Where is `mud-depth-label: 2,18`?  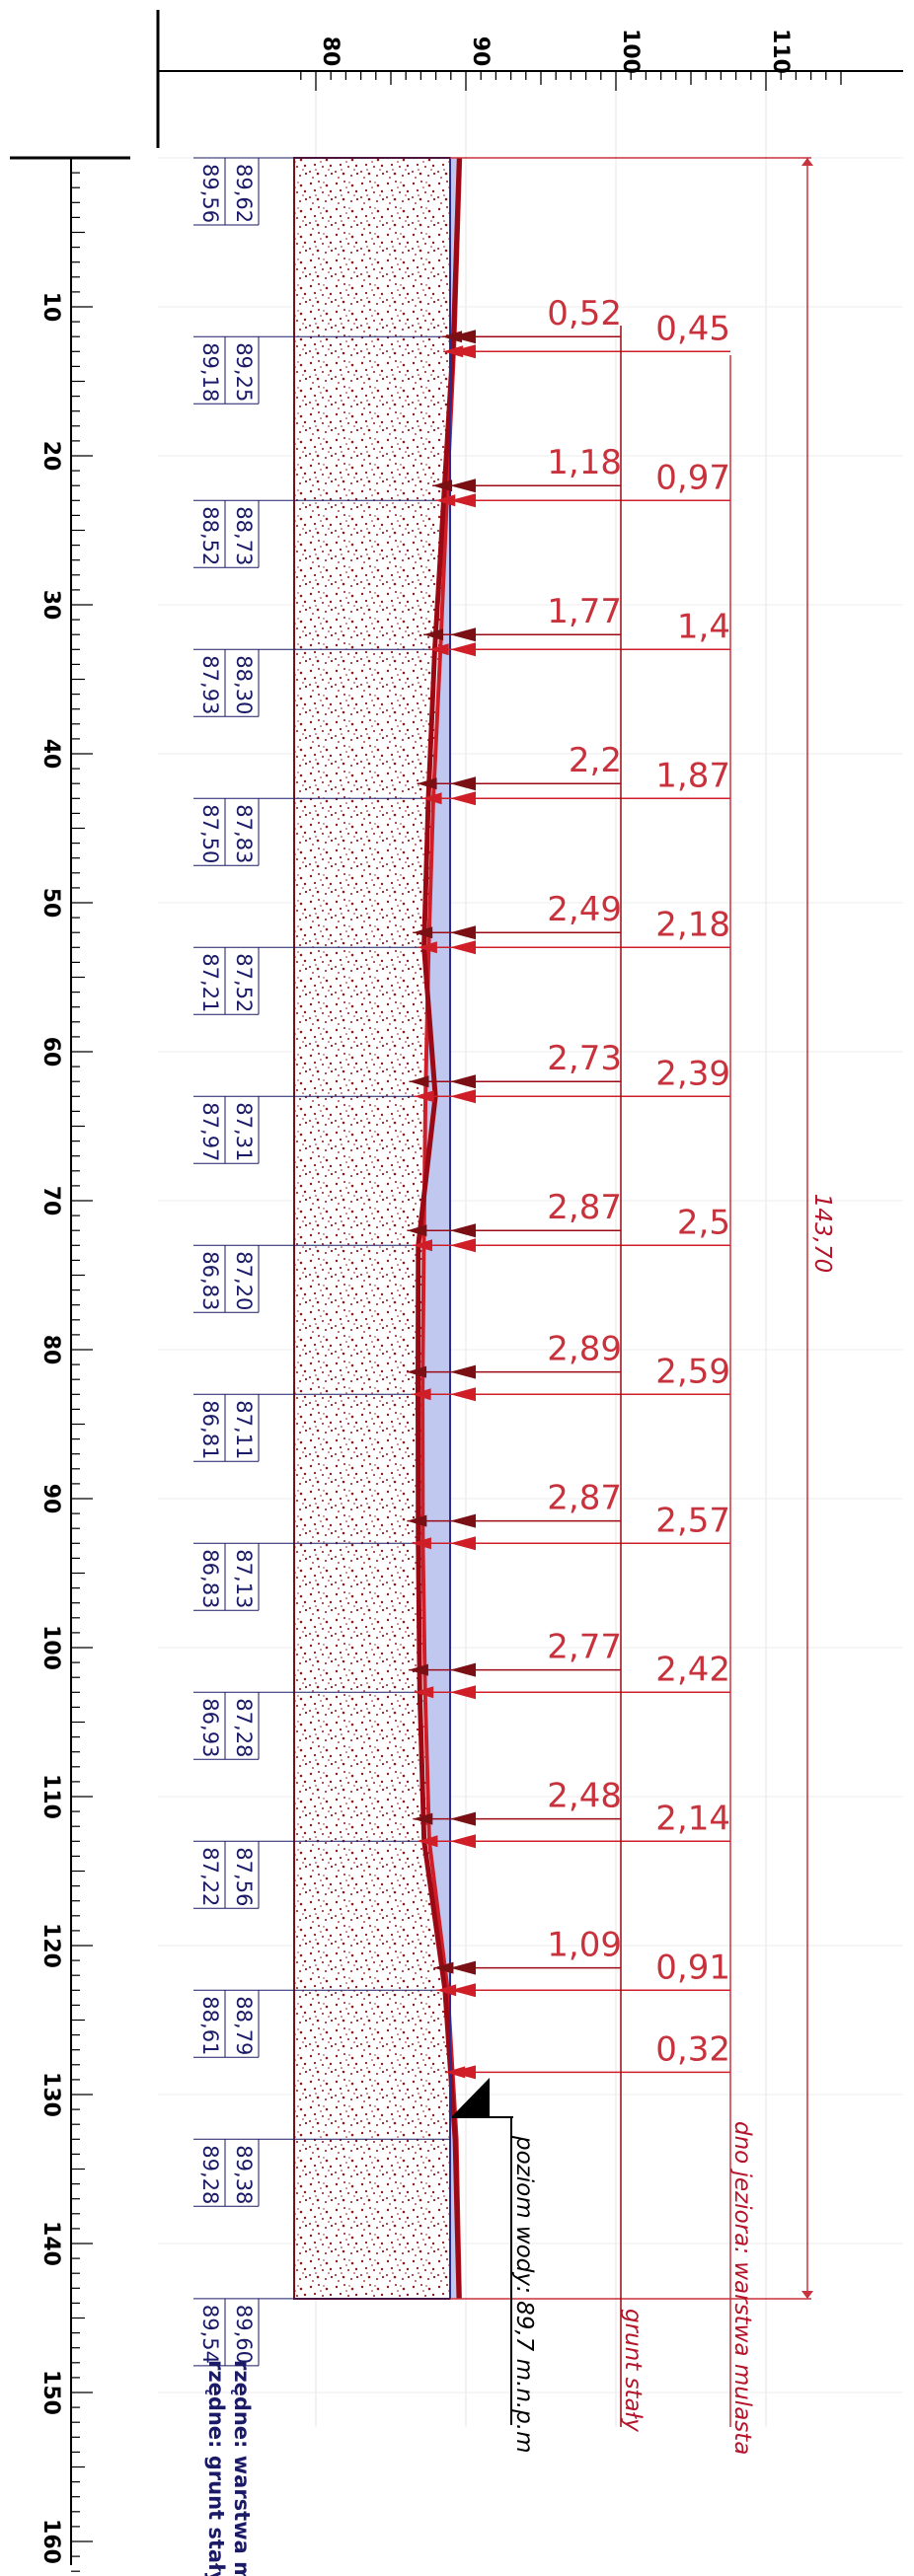
mud-depth-label: 2,18 is located at coordinates (692, 924).